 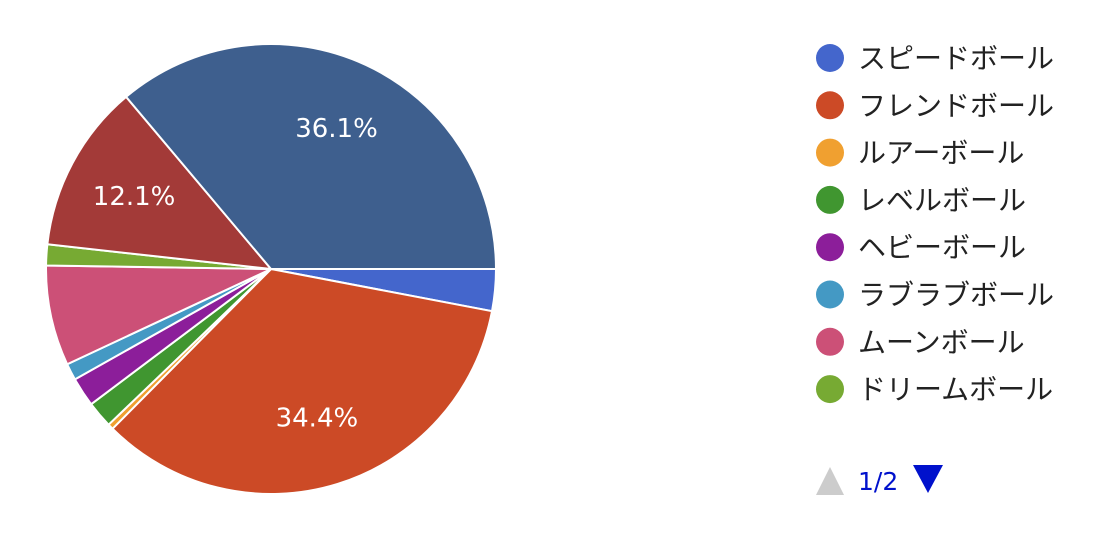 I want to click on legend-item: スピードボール, so click(x=935, y=58).